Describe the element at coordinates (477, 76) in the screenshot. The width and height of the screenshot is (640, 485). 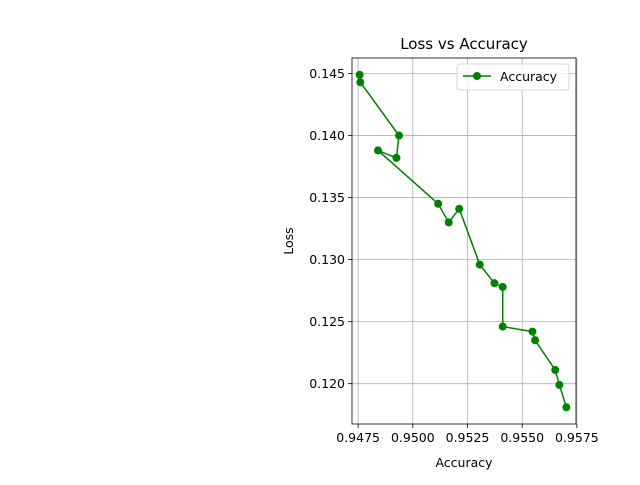
I see `legend-marker-swatch` at that location.